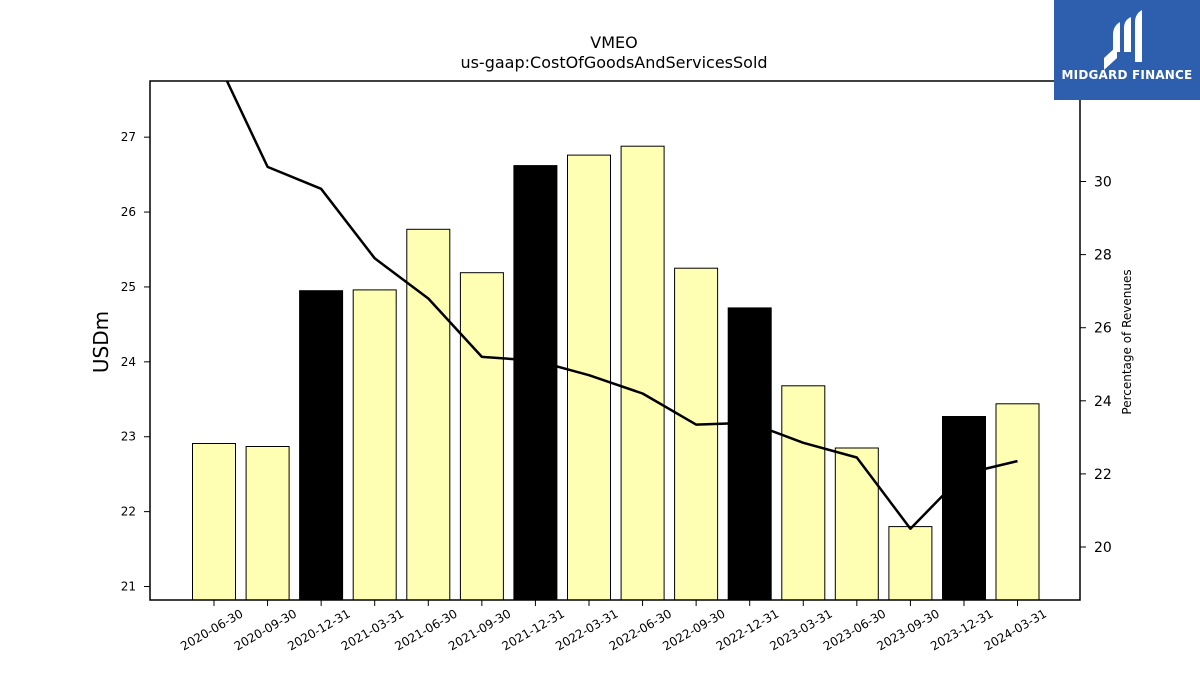  What do you see at coordinates (1103, 402) in the screenshot?
I see `y-right-tick-label: 24` at bounding box center [1103, 402].